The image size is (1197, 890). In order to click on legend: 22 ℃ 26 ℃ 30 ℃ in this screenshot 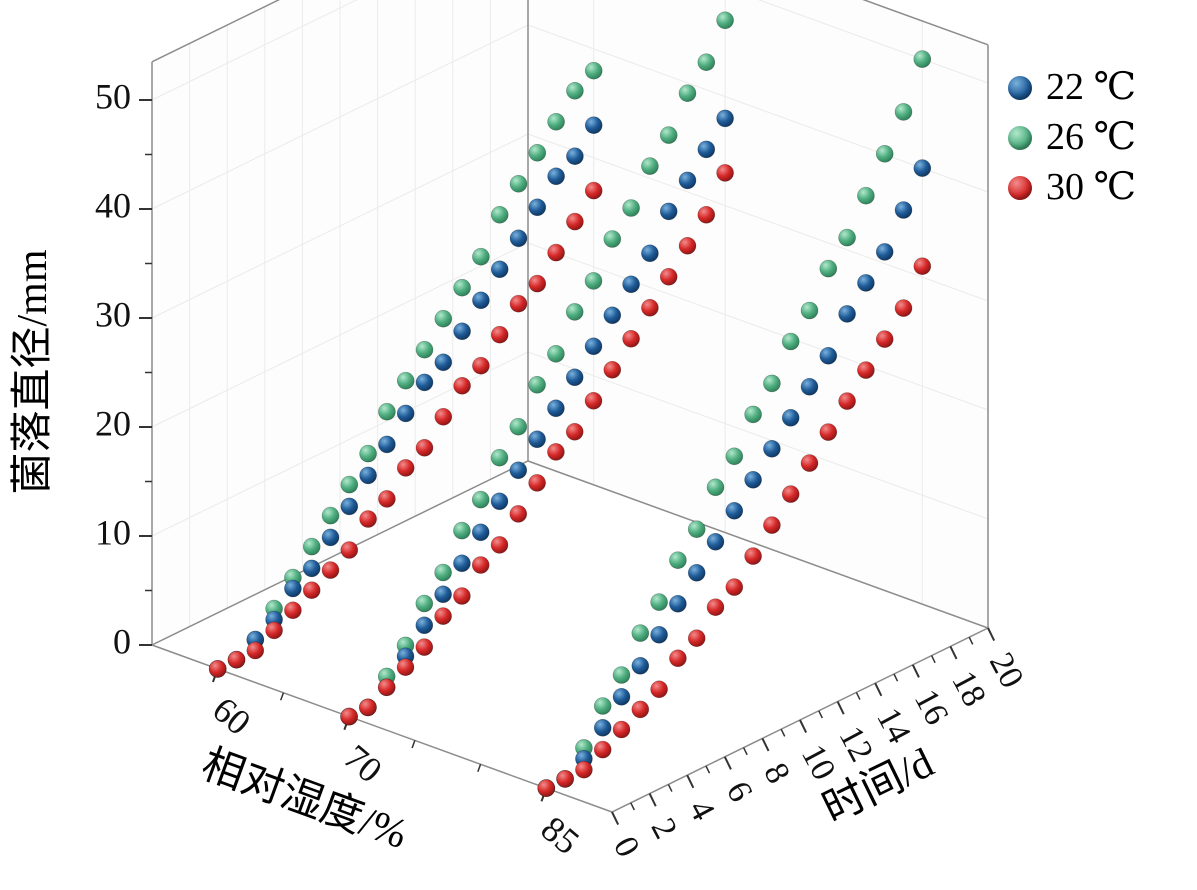, I will do `click(1072, 137)`.